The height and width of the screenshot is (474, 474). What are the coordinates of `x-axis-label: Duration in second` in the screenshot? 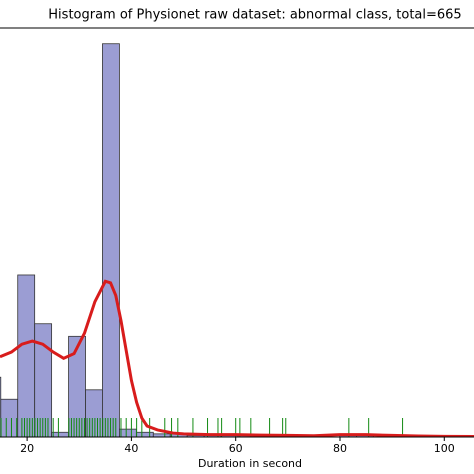 It's located at (250, 463).